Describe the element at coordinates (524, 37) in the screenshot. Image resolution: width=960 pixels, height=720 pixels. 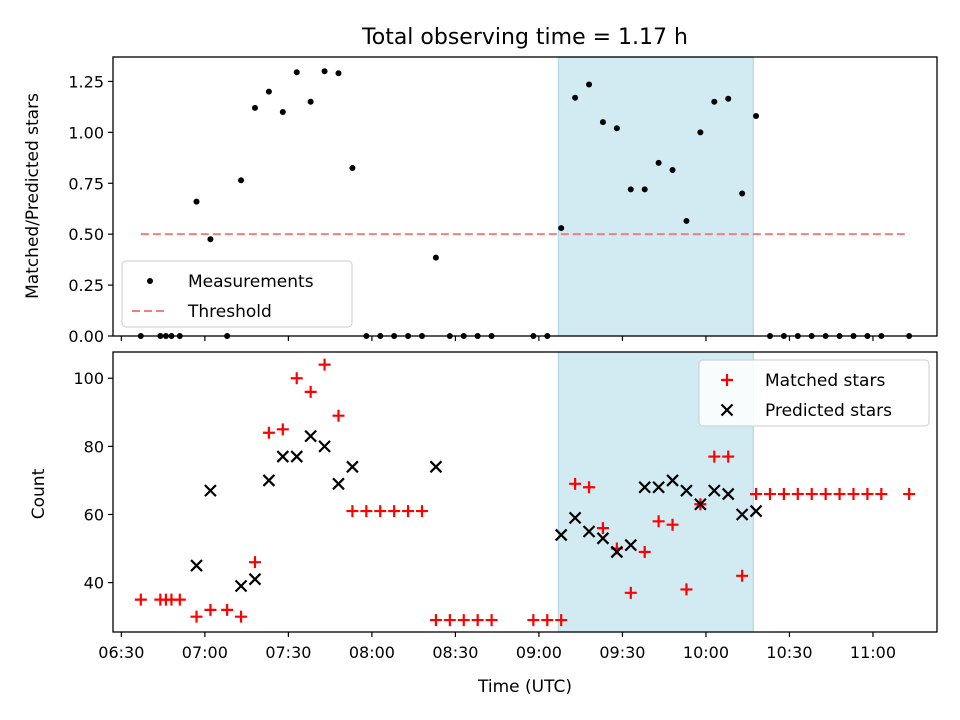
I see `chart-title: Total observing time = 1.17 h` at that location.